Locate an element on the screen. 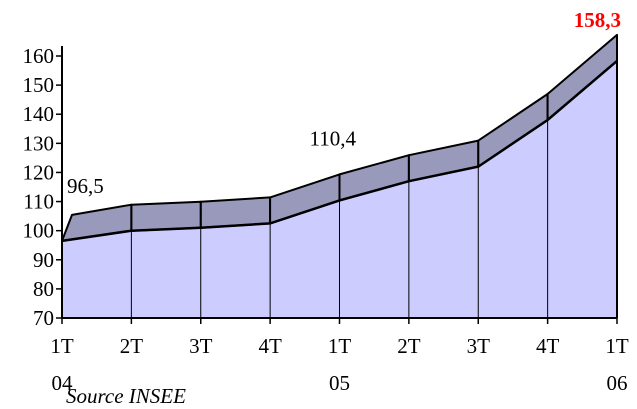  x-tick-year-label: 06 is located at coordinates (617, 383).